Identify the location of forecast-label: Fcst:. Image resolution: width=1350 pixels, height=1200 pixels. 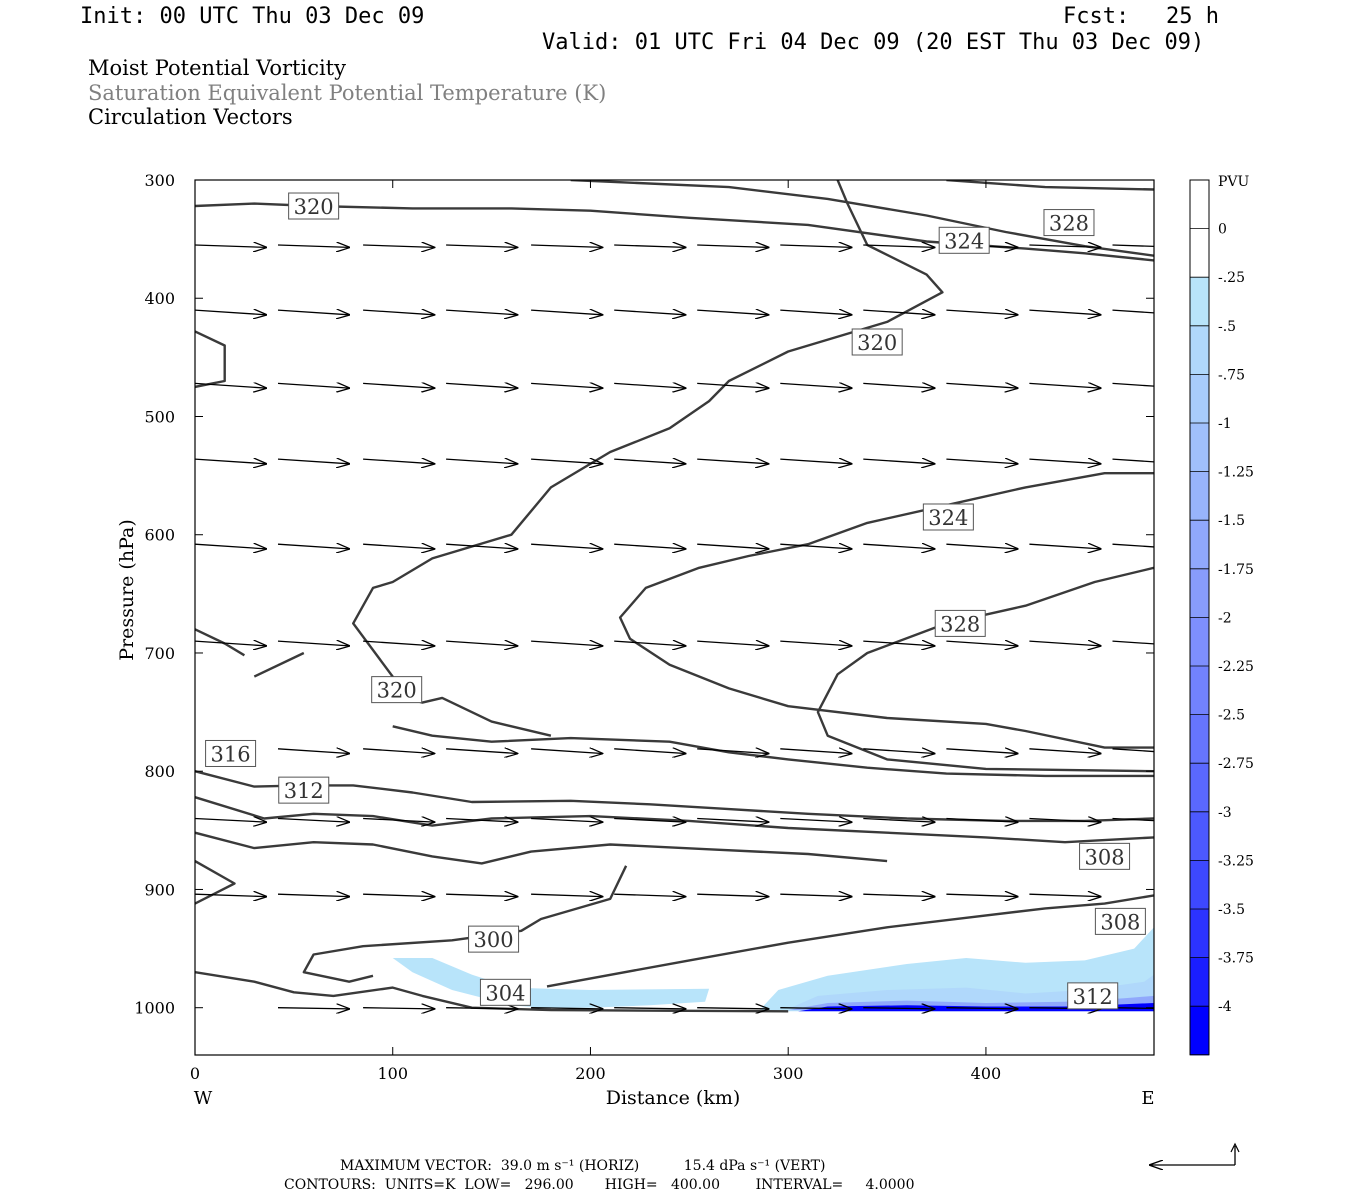
(1096, 16).